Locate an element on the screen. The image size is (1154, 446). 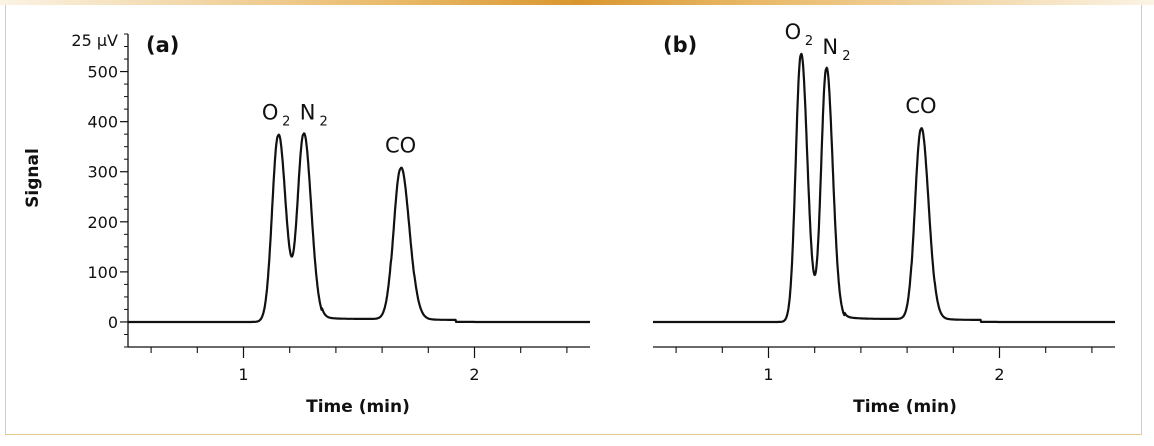
y-tick-label: 300 is located at coordinates (102, 172).